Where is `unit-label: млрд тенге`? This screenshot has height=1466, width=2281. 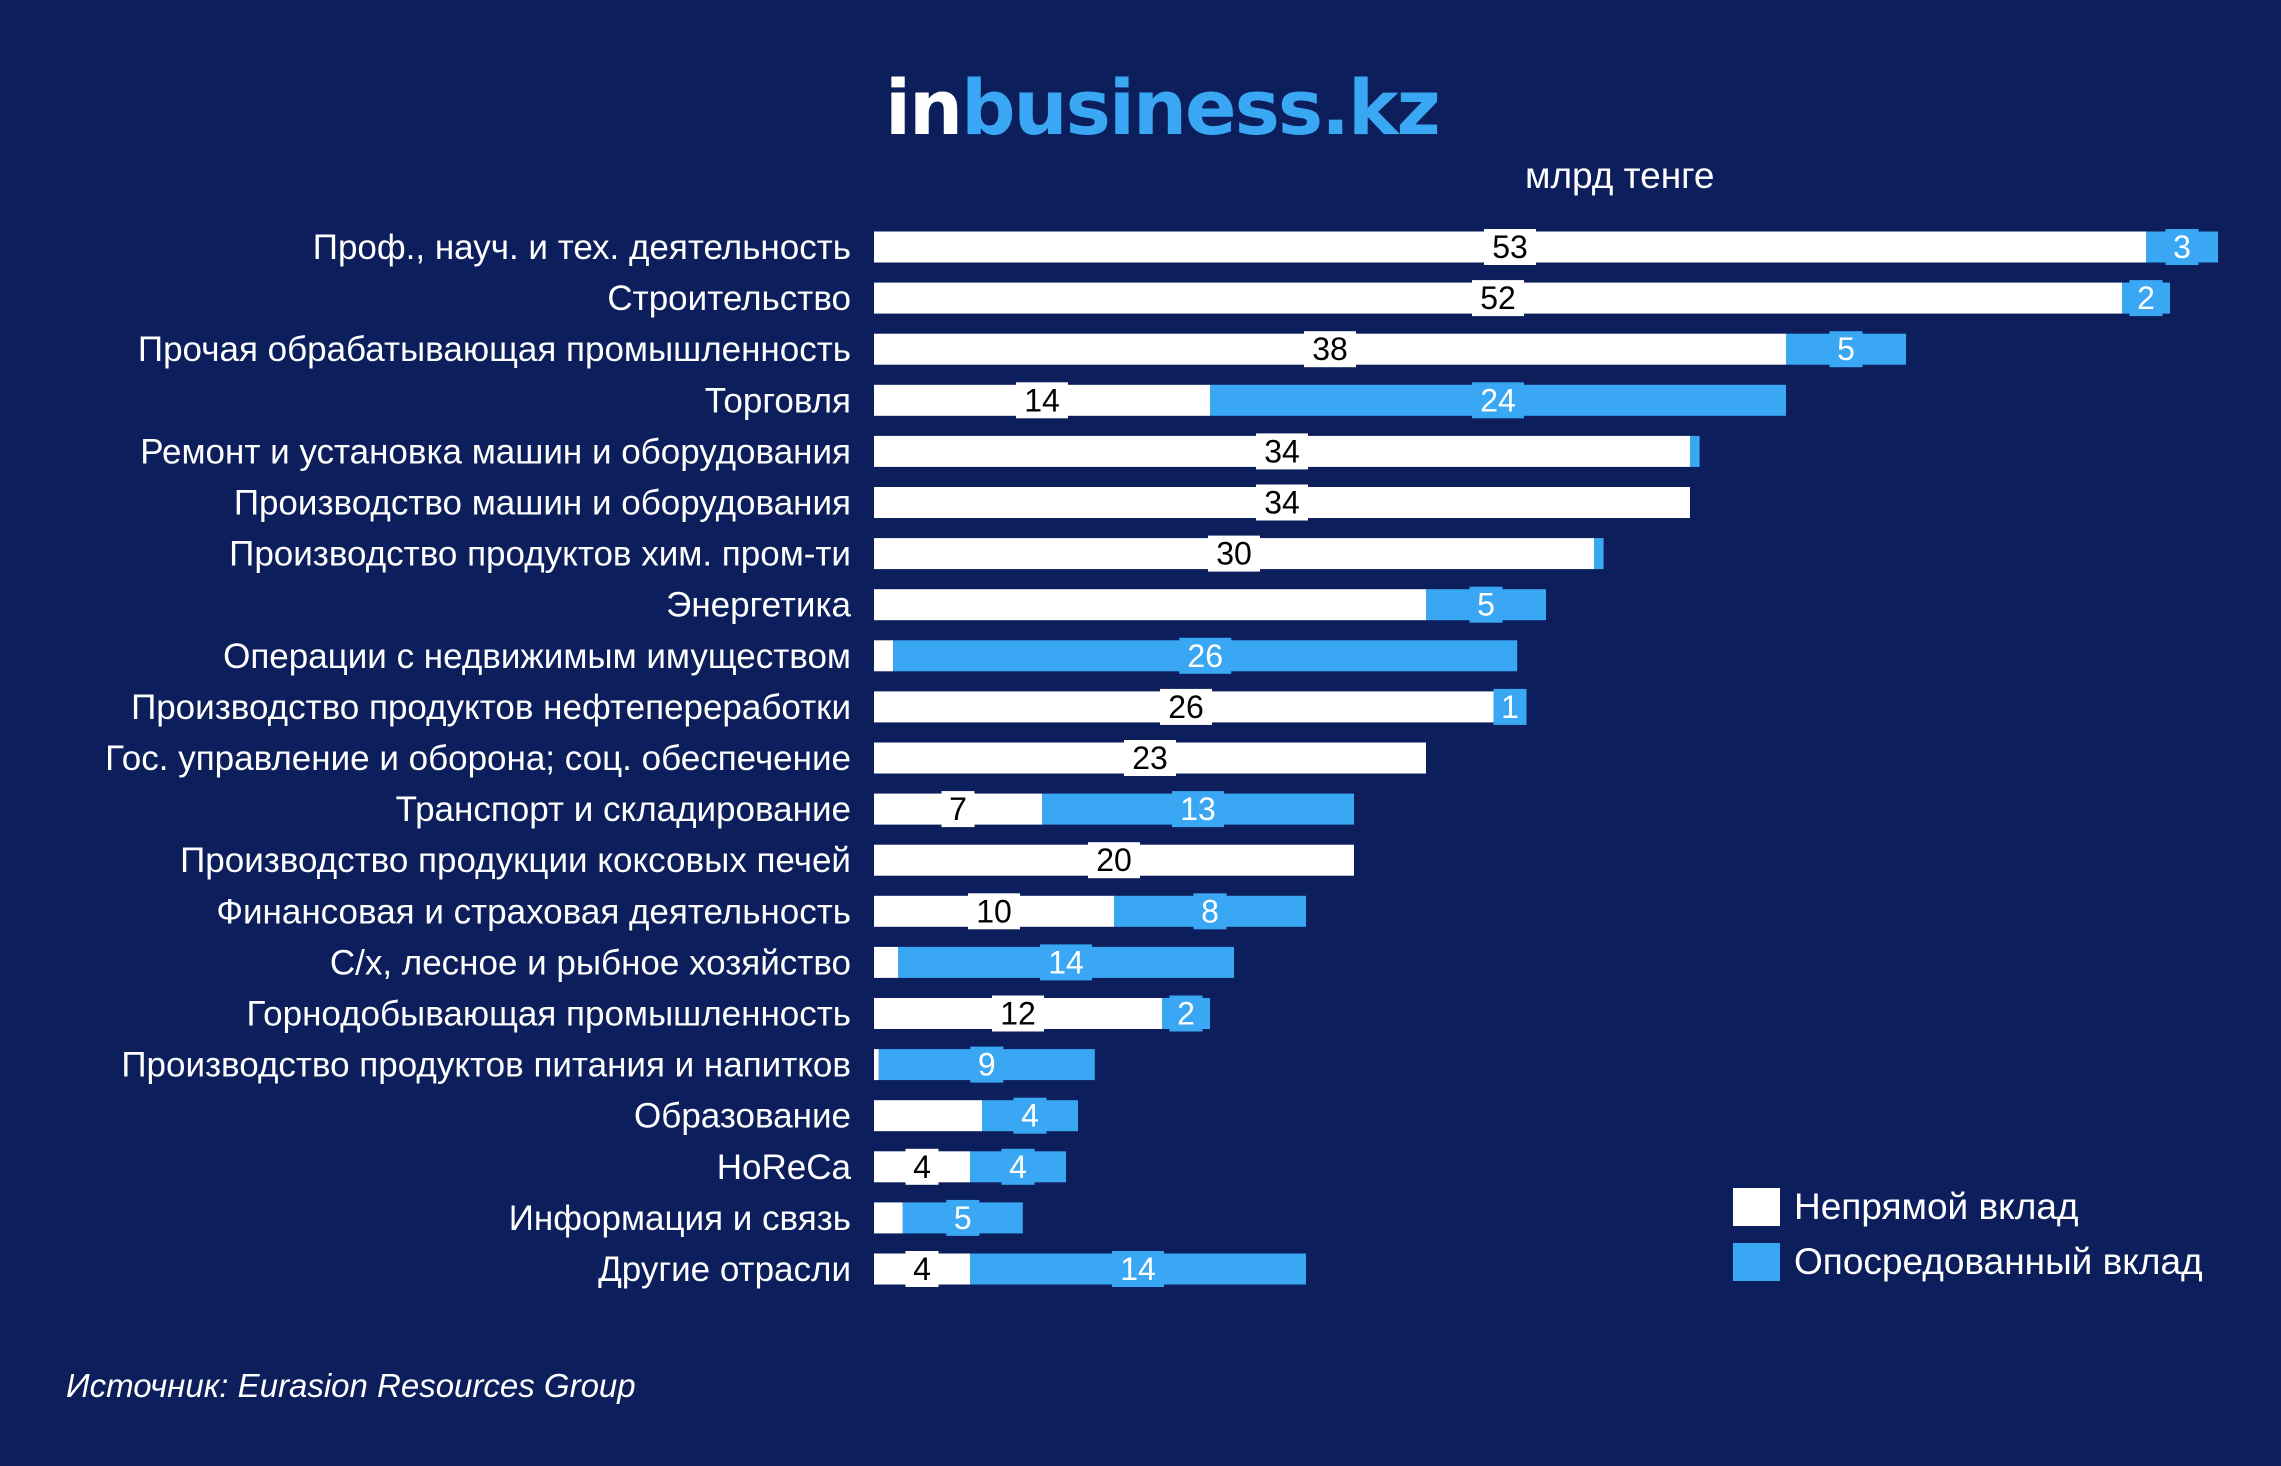
unit-label: млрд тенге is located at coordinates (1620, 175).